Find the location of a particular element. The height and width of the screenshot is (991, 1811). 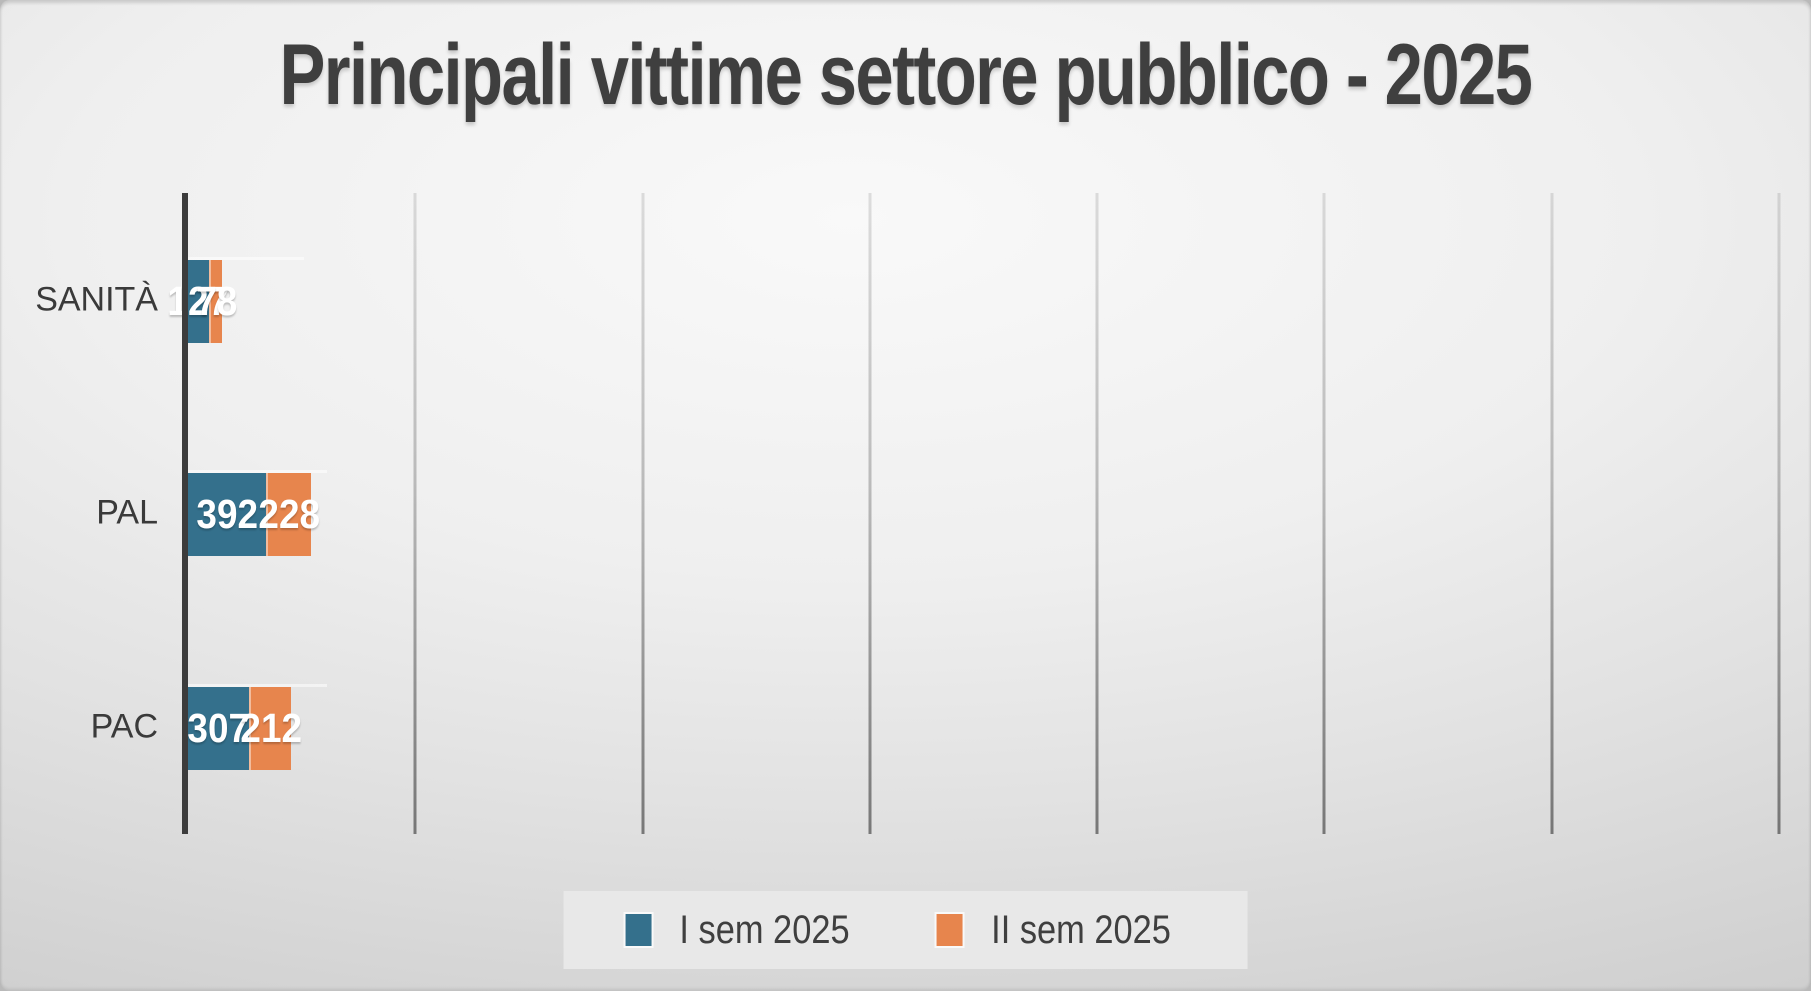

bar-segment-pac-ii-sem-2025: 212 is located at coordinates (271, 729).